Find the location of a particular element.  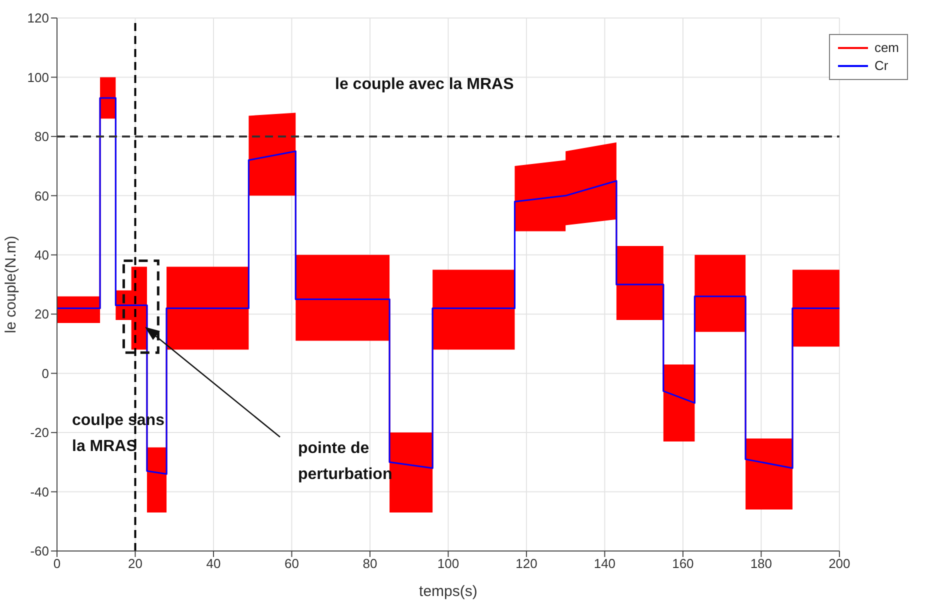

x-tick-label: 100 is located at coordinates (448, 564).